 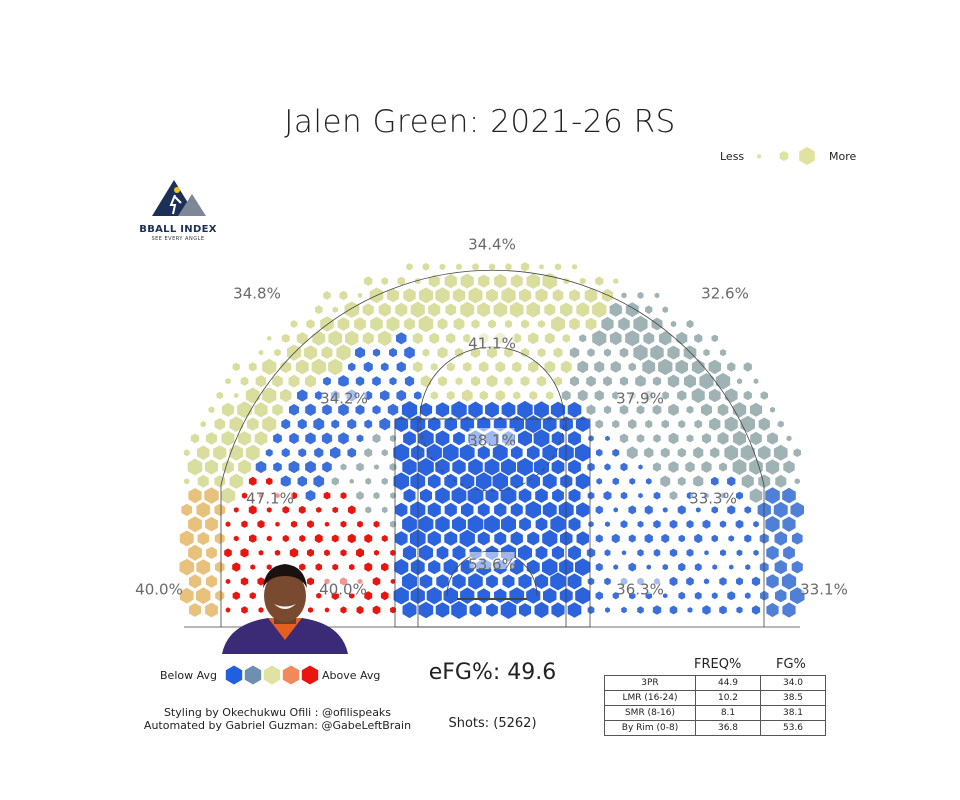 I want to click on zone-fg-label: 34.8%, so click(x=257, y=294).